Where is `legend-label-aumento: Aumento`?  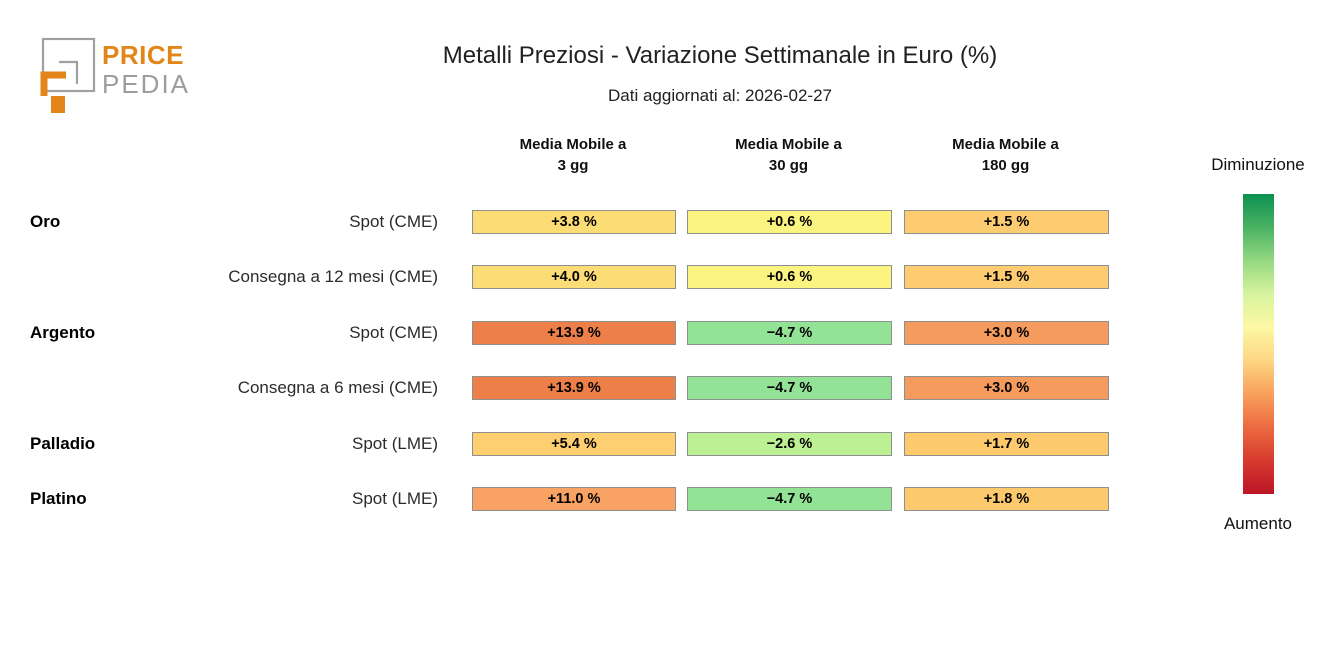 legend-label-aumento: Aumento is located at coordinates (1258, 523).